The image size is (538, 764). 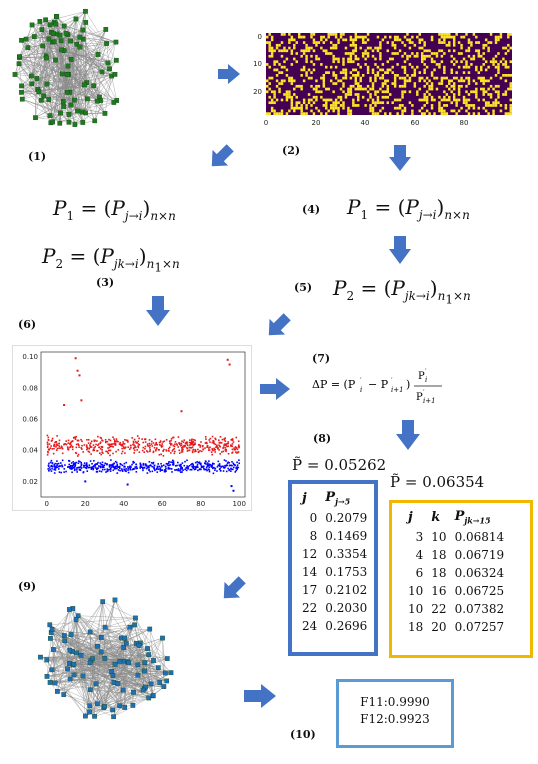 What do you see at coordinates (419, 572) in the screenshot?
I see `table2-cell-j: 6` at bounding box center [419, 572].